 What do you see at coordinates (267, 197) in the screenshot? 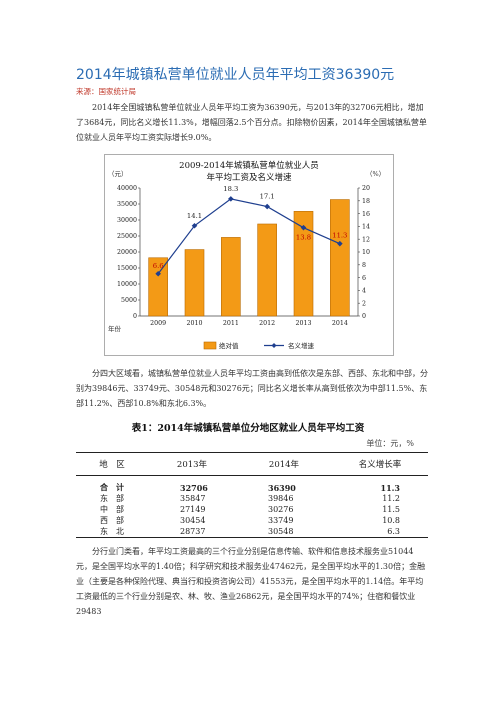
I see `point-label: 17.1` at bounding box center [267, 197].